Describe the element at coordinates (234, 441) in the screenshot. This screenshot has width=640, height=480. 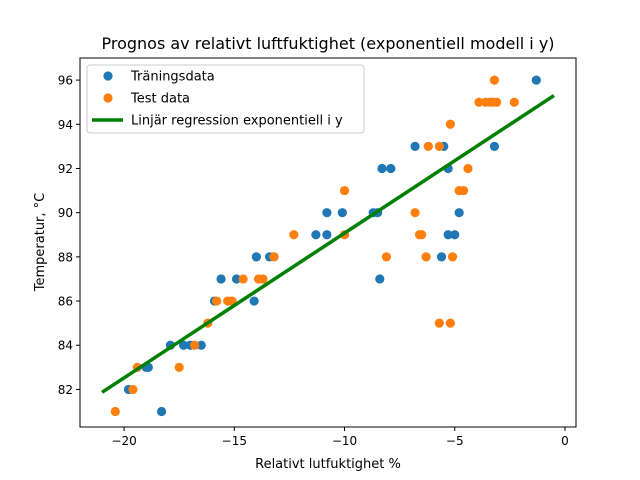
I see `x-tick-label: −15` at that location.